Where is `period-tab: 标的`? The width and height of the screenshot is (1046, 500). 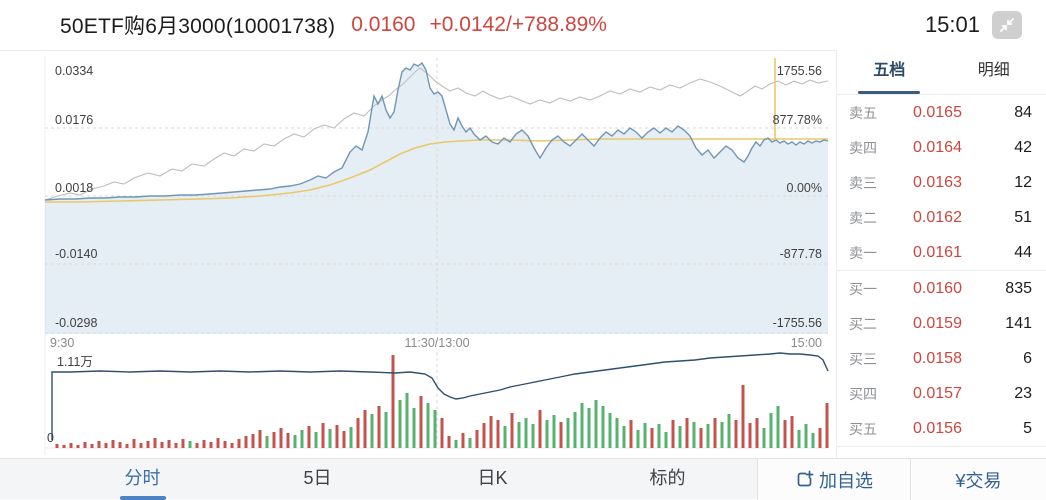 period-tab: 标的 is located at coordinates (667, 479).